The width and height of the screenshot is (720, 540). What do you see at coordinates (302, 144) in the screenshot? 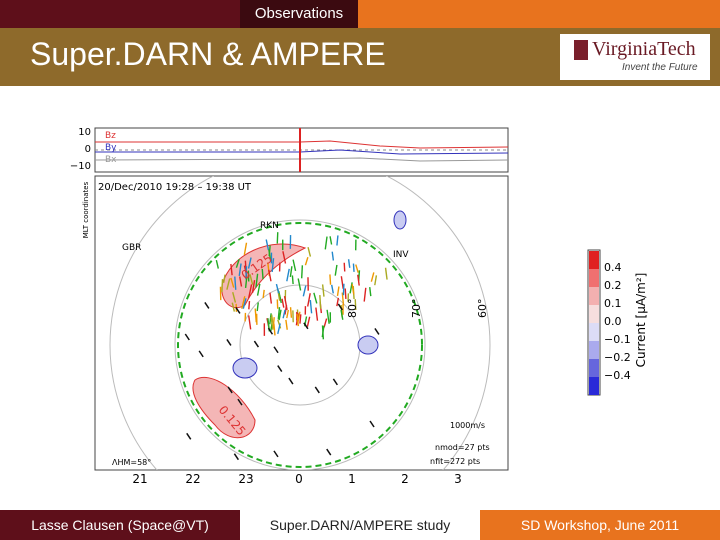
I see `imf-bz` at bounding box center [302, 144].